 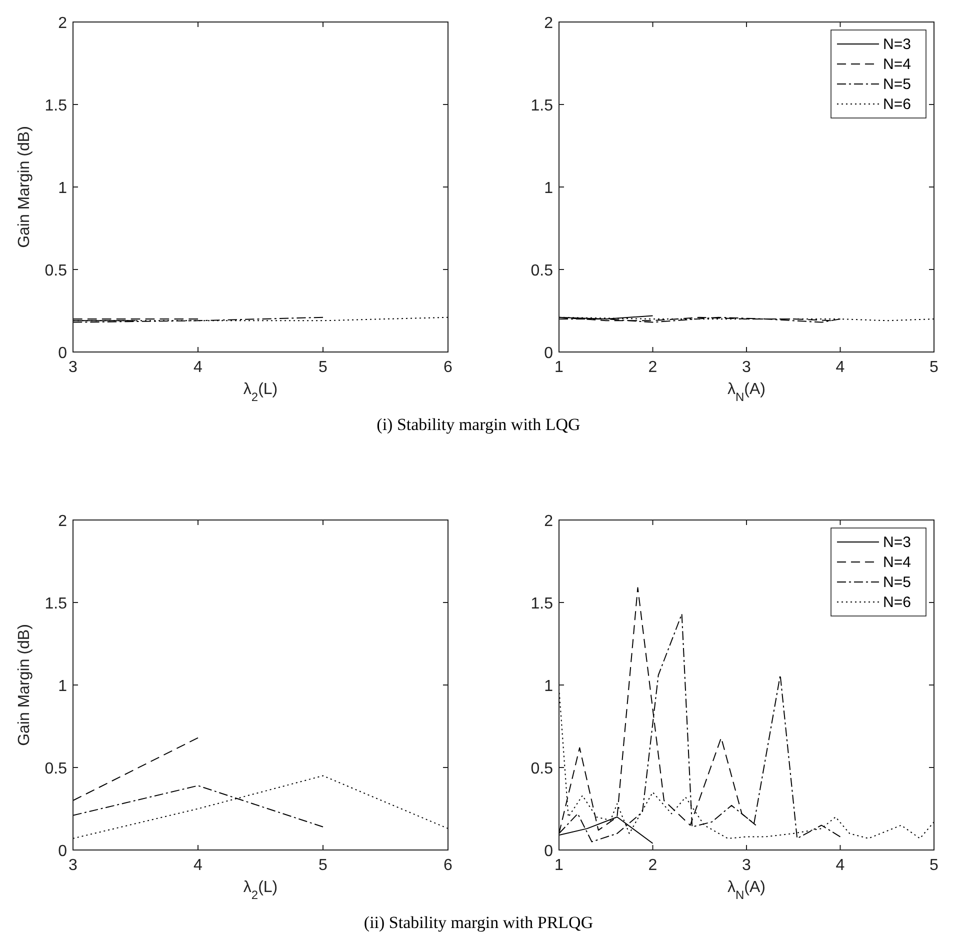 I want to click on text: (i) Stability margin with LQG, so click(x=478, y=424).